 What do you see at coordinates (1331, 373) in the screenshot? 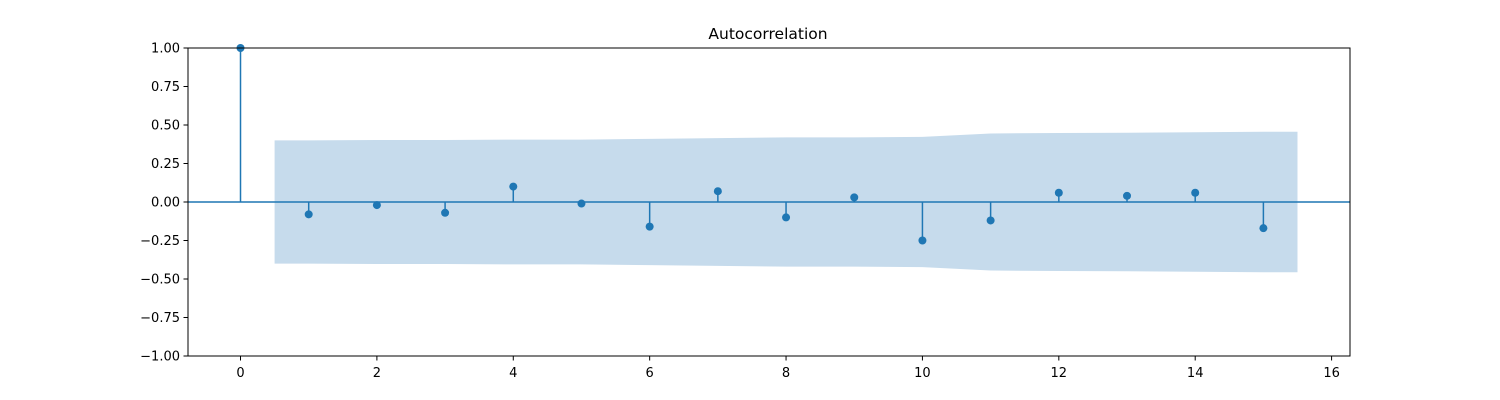
I see `x-tick-label-16: 16` at bounding box center [1331, 373].